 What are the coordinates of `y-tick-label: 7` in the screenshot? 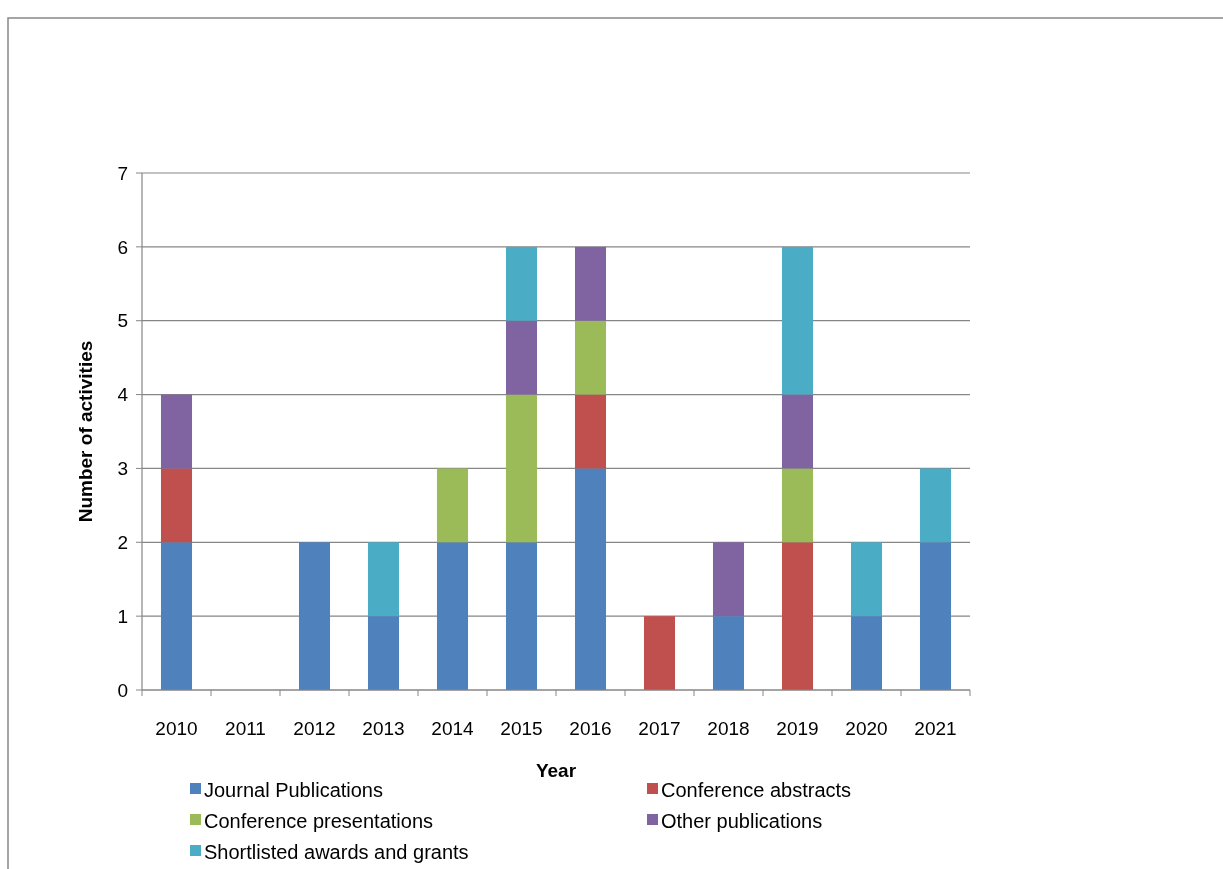 It's located at (122, 173).